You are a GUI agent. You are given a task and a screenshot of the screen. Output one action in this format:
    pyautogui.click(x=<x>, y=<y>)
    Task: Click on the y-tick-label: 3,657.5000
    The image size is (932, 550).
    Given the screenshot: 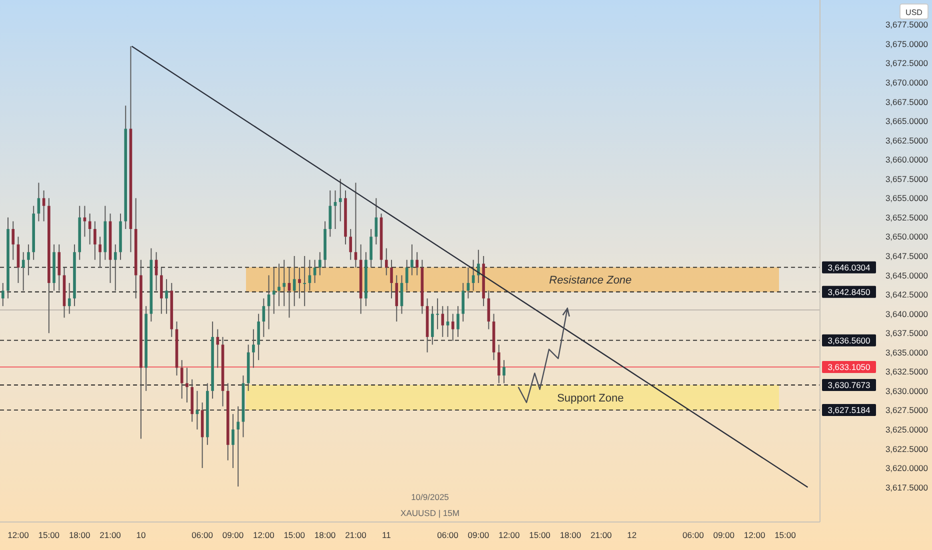 What is the action you would take?
    pyautogui.click(x=906, y=179)
    